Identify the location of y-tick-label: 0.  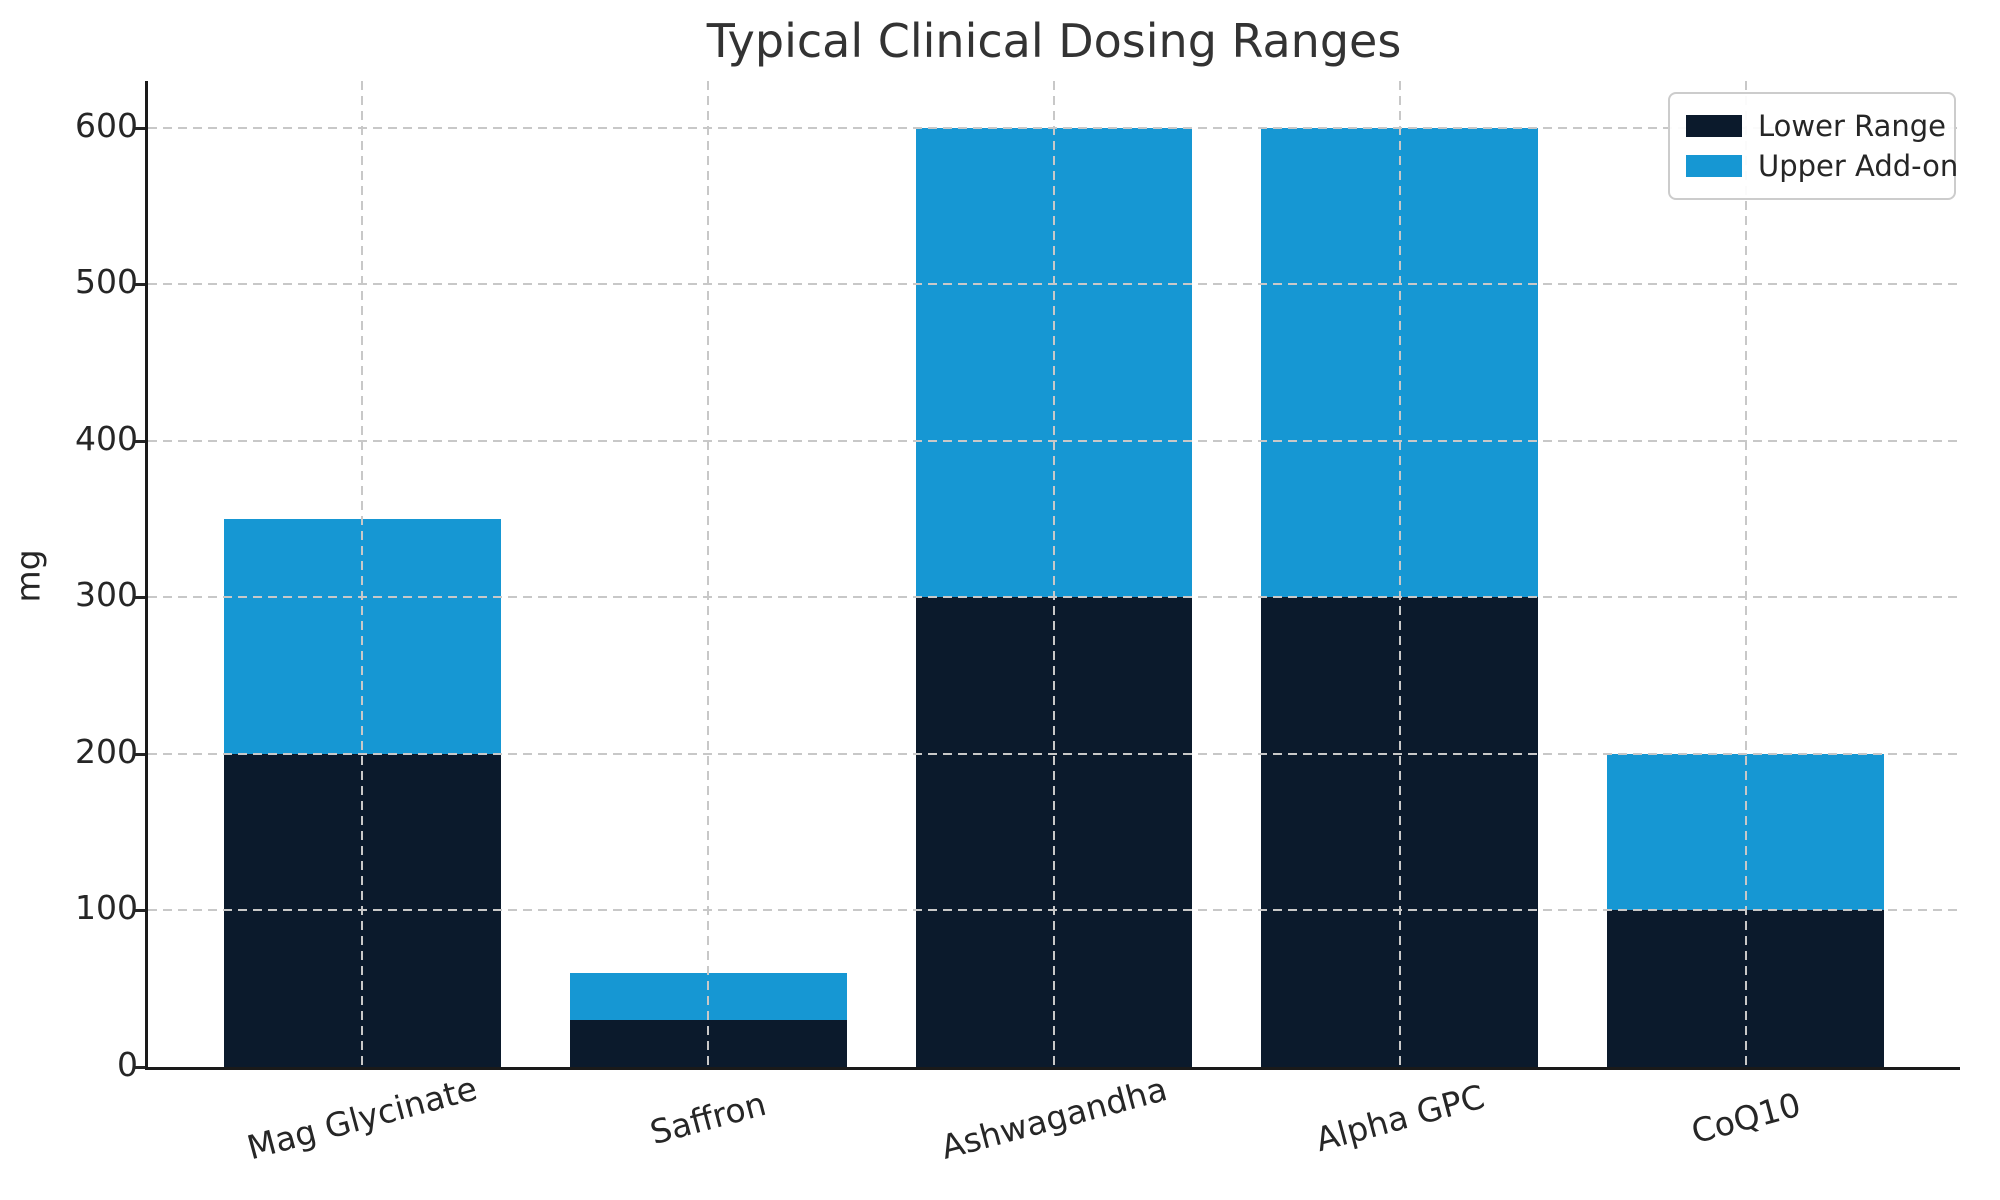
(127, 1064).